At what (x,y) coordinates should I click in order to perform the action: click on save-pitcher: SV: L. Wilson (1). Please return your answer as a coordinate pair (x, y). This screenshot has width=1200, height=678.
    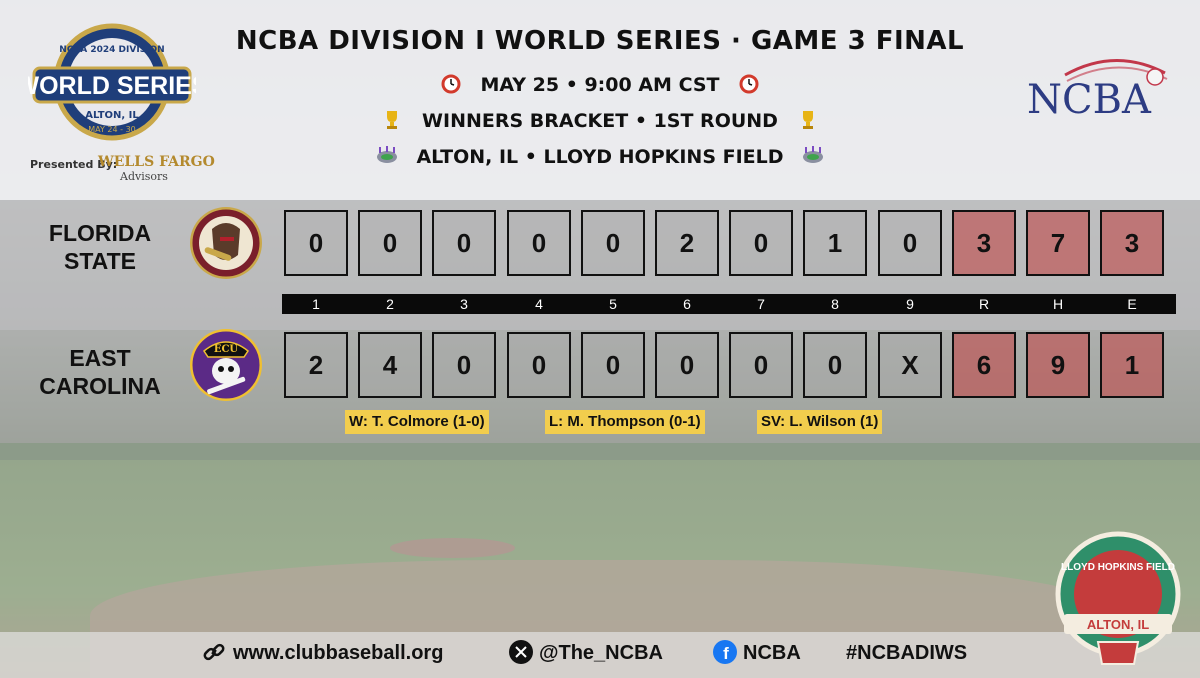
    Looking at the image, I should click on (820, 422).